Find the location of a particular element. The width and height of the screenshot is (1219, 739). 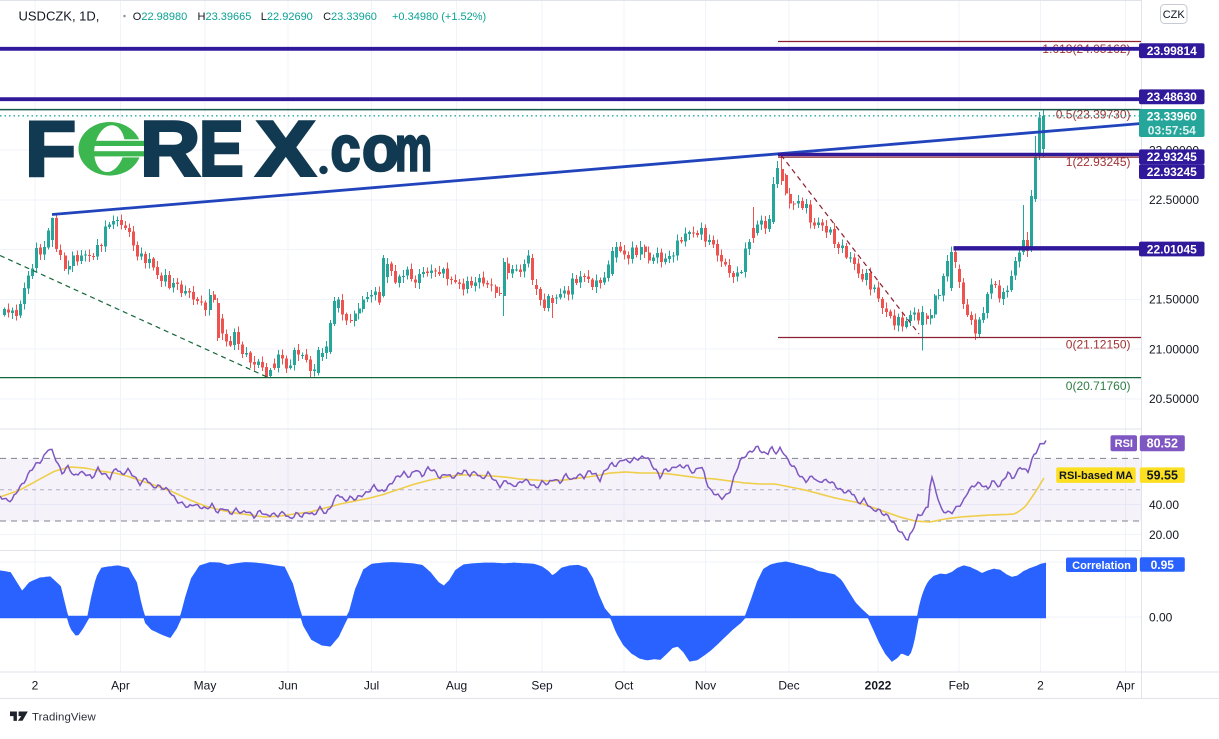

svg-text: 0(20.71760) is located at coordinates (1098, 386).